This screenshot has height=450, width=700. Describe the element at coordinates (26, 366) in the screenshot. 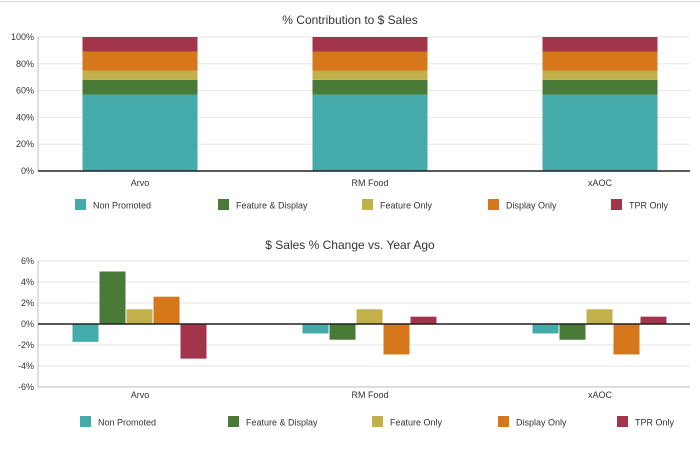

I see `y-tick-label: -4%` at that location.